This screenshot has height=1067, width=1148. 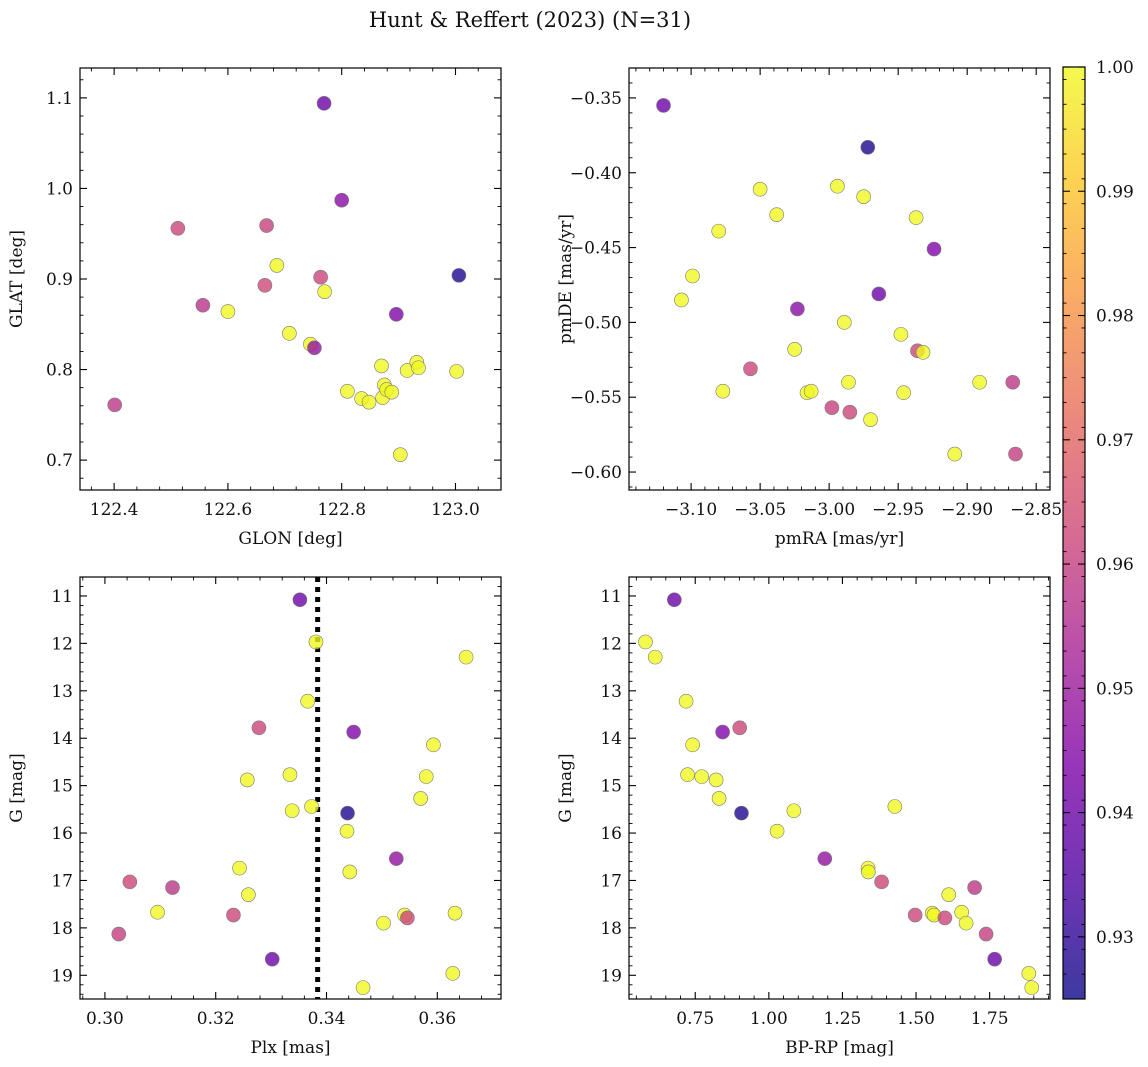 I want to click on y-tick-label: 0.8, so click(x=59, y=371).